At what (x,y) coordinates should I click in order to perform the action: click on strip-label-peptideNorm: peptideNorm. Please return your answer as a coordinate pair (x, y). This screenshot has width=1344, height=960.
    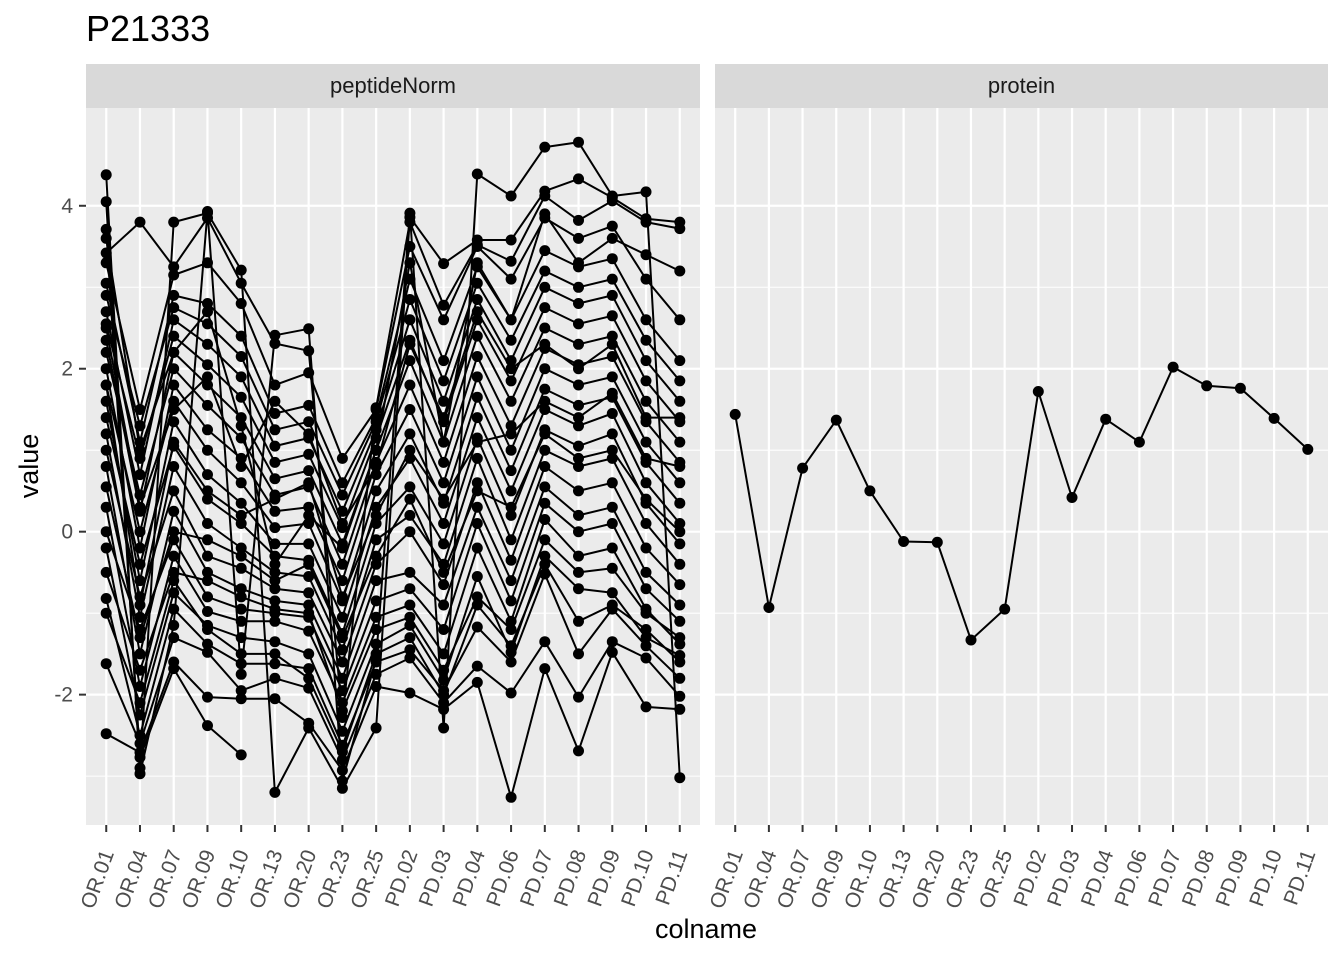
    Looking at the image, I should click on (393, 85).